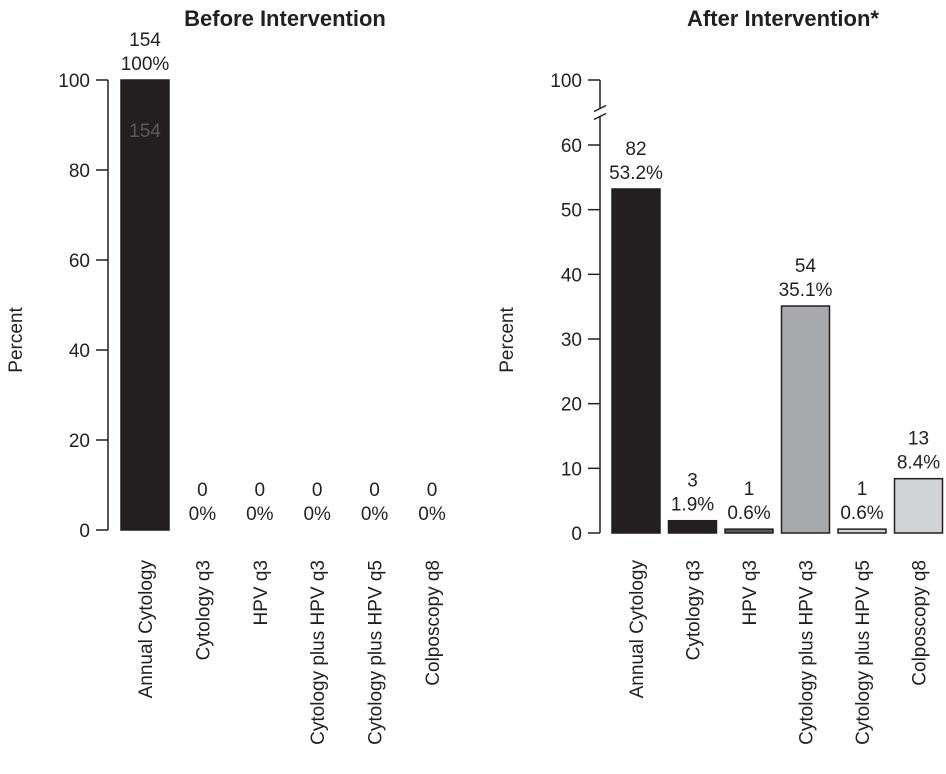  I want to click on value-label: 100%, so click(145, 64).